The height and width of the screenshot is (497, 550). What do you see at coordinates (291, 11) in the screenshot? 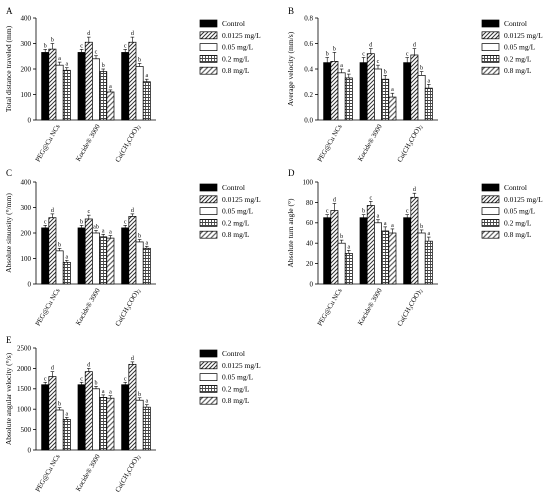
I see `panel-letter: B` at bounding box center [291, 11].